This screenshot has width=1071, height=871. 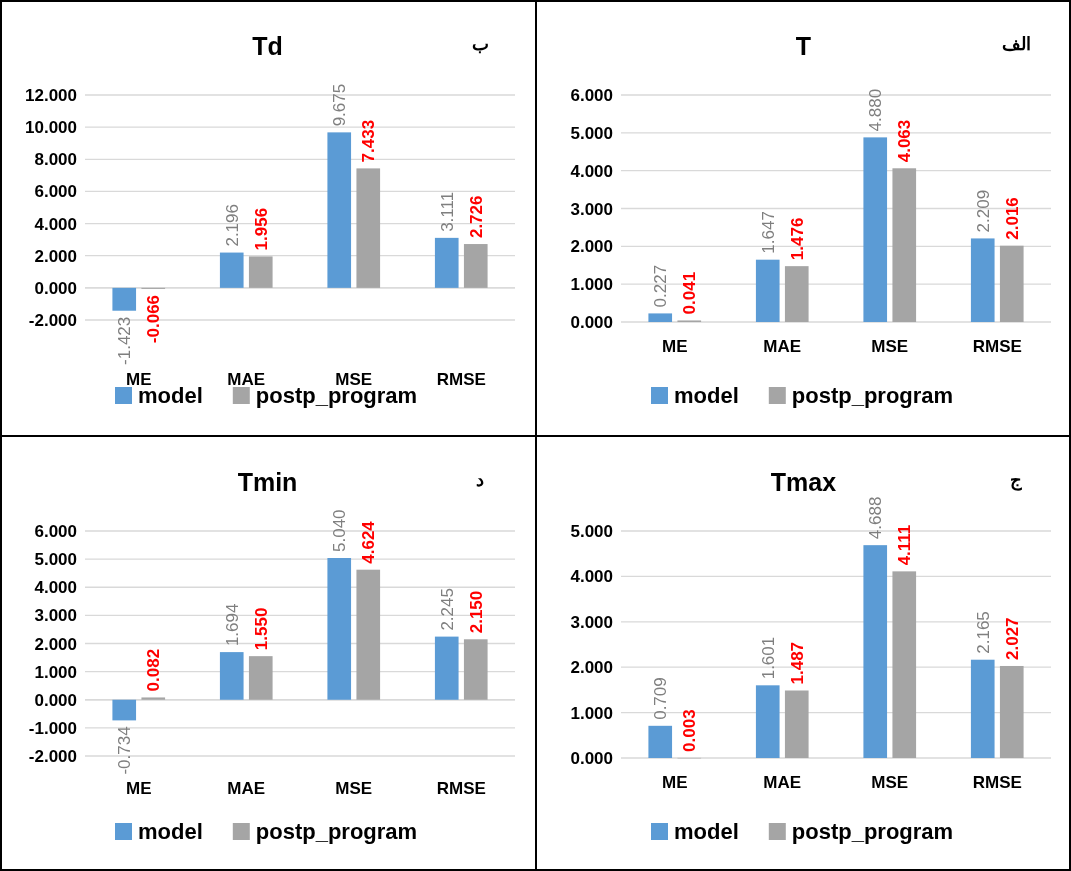 What do you see at coordinates (1016, 480) in the screenshot?
I see `chart-subtitle: ج` at bounding box center [1016, 480].